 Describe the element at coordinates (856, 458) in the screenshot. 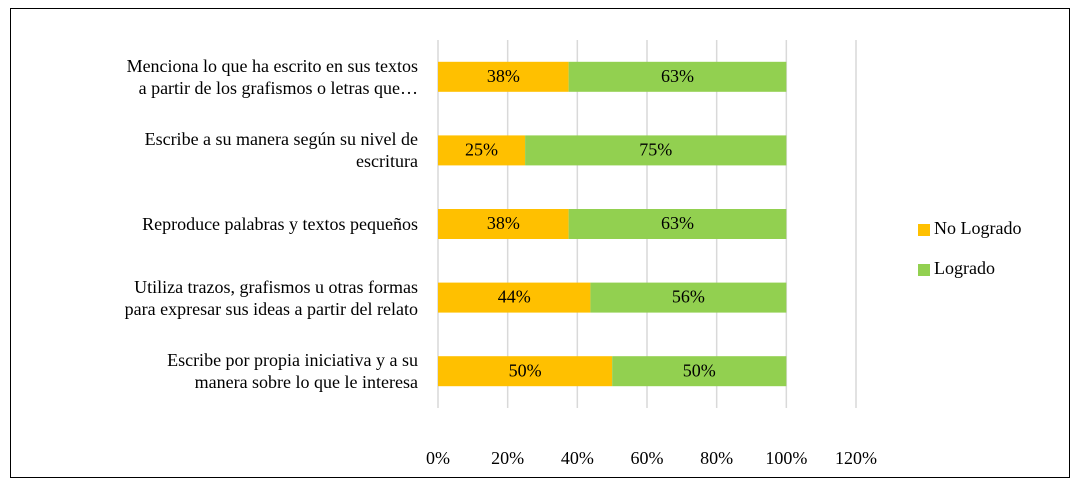

I see `x-tick-label: 120%` at that location.